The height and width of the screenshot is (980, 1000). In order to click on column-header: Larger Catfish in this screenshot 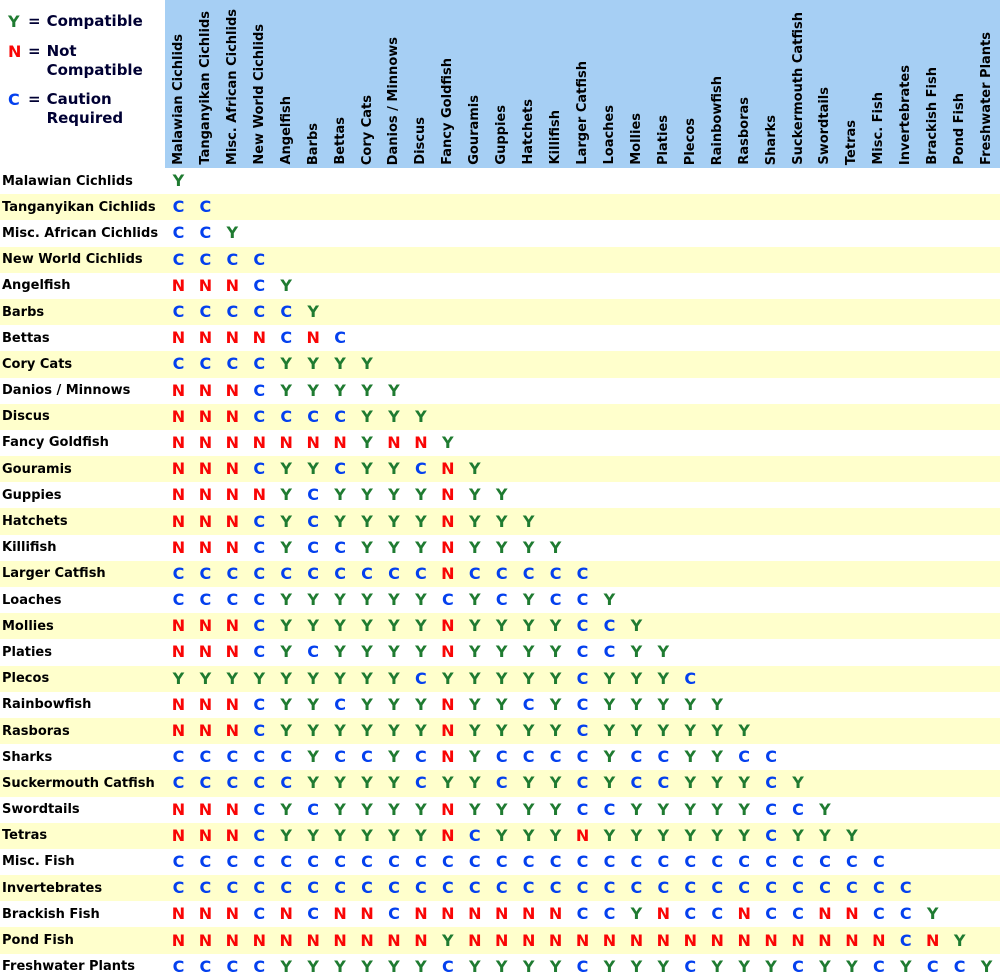, I will do `click(582, 84)`.